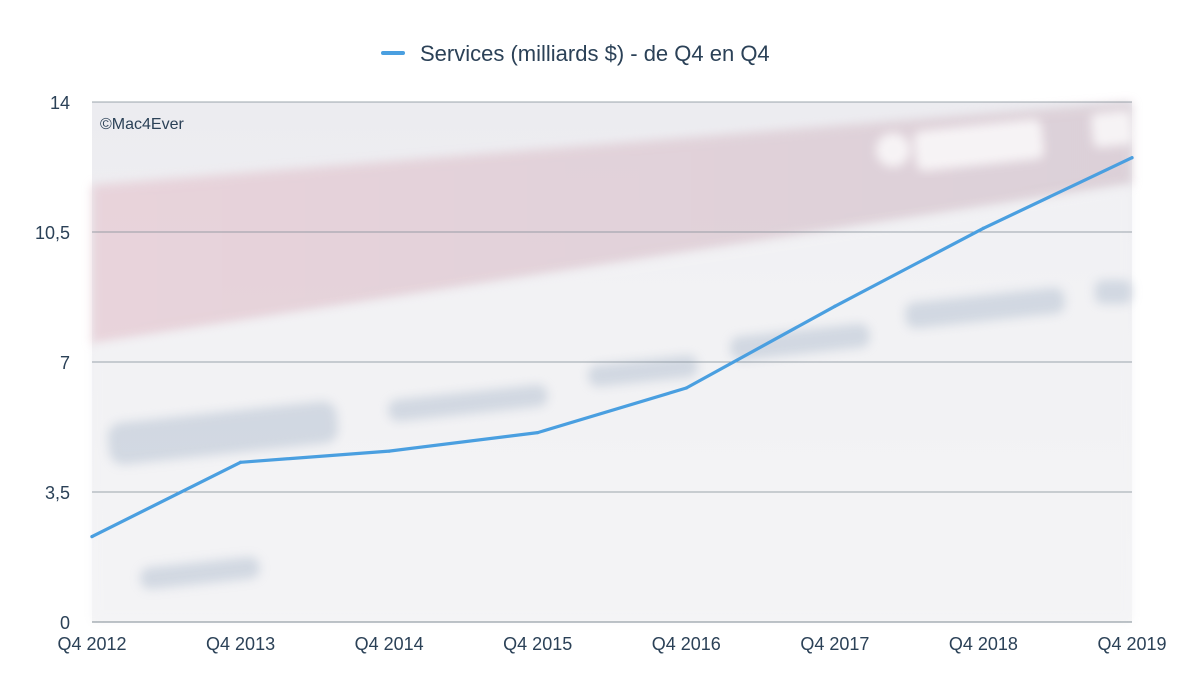 This screenshot has width=1200, height=691. Describe the element at coordinates (389, 644) in the screenshot. I see `x-tick-label: Q4 2014` at that location.